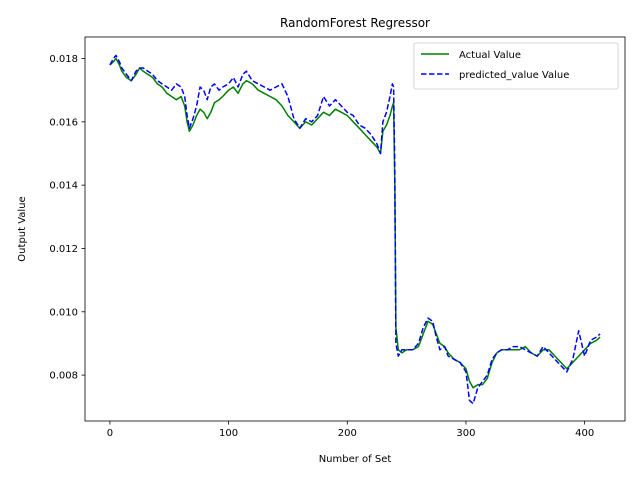  I want to click on y-tick-label: 0.018, so click(63, 59).